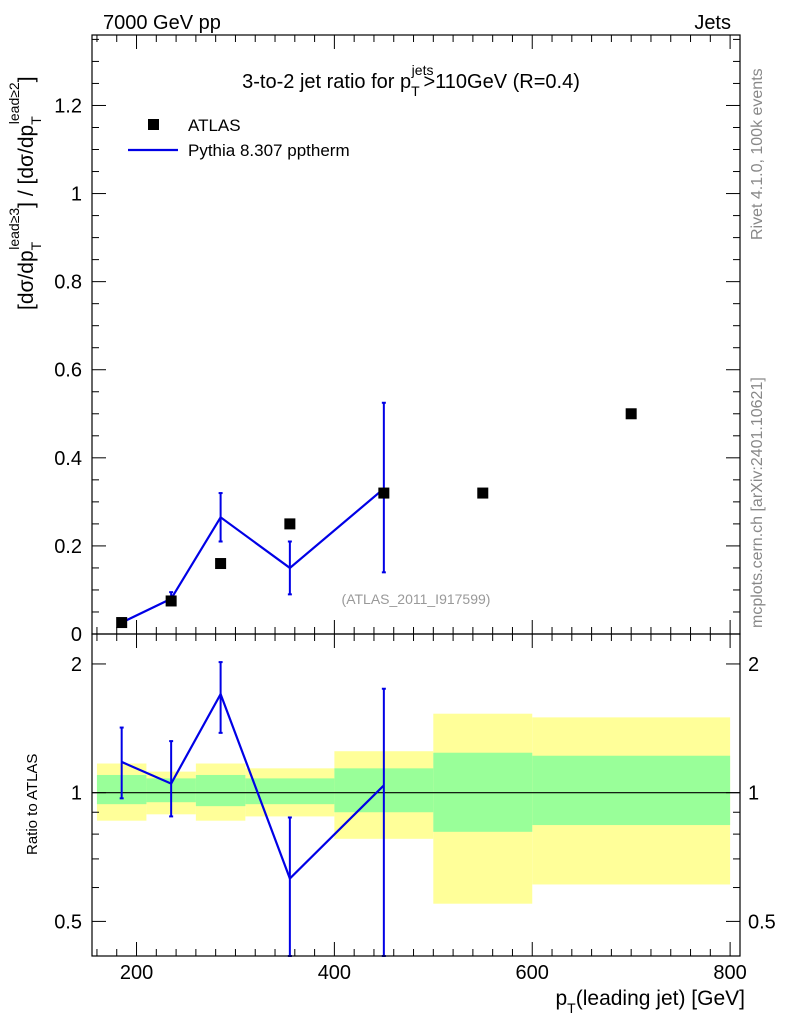  What do you see at coordinates (650, 1001) in the screenshot?
I see `x-axis-label: pT(leading jet) [GeV]` at bounding box center [650, 1001].